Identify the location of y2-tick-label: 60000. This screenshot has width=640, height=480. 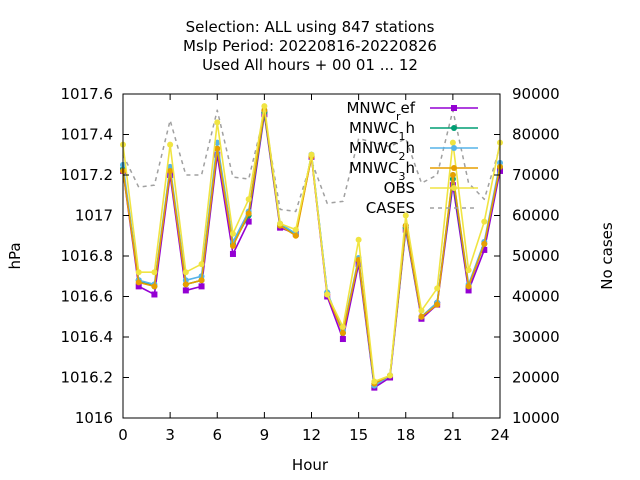
(536, 216).